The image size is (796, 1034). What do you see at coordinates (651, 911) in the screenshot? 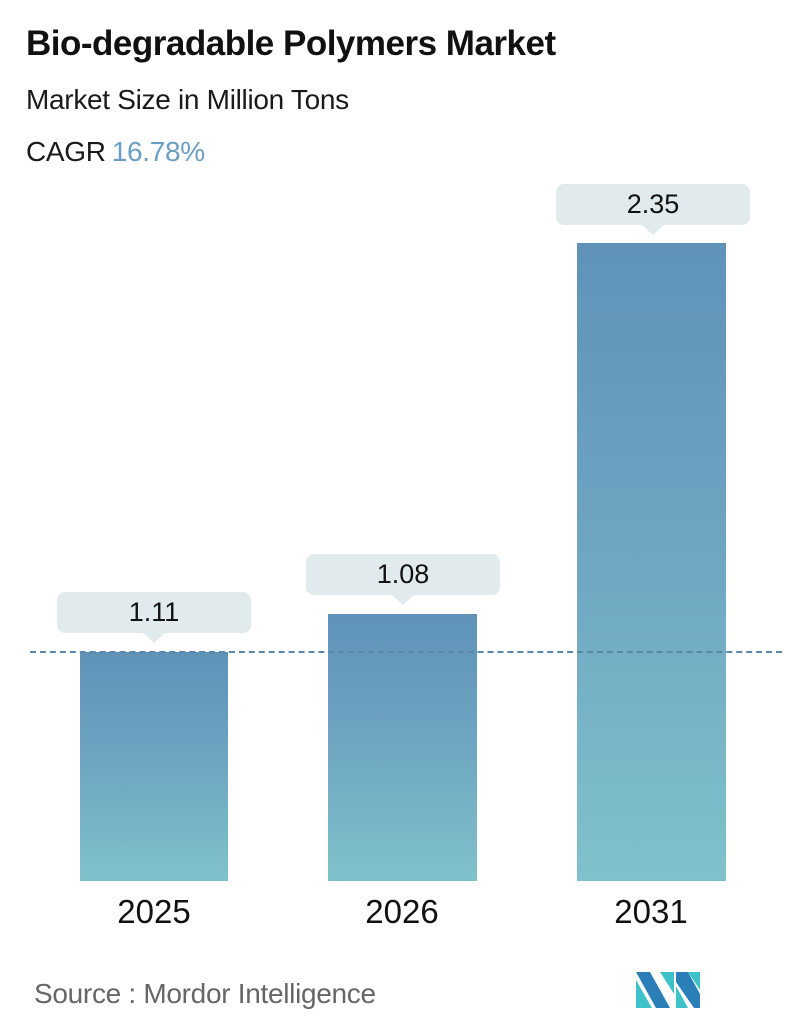
I see `x-tick-2031: 2031` at bounding box center [651, 911].